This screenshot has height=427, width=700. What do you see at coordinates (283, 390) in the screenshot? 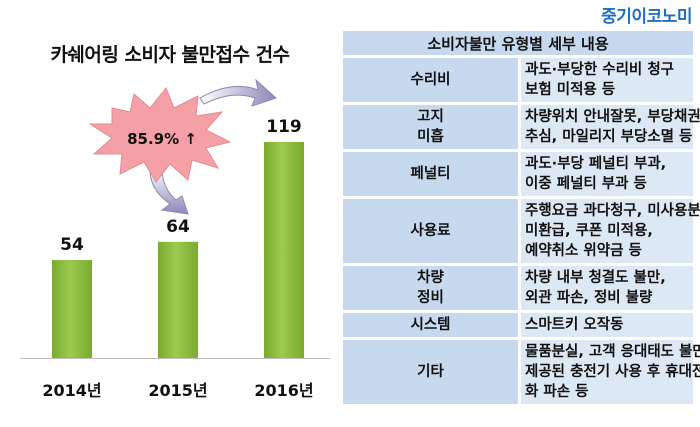
I see `x-tick-label: 2016년` at bounding box center [283, 390].